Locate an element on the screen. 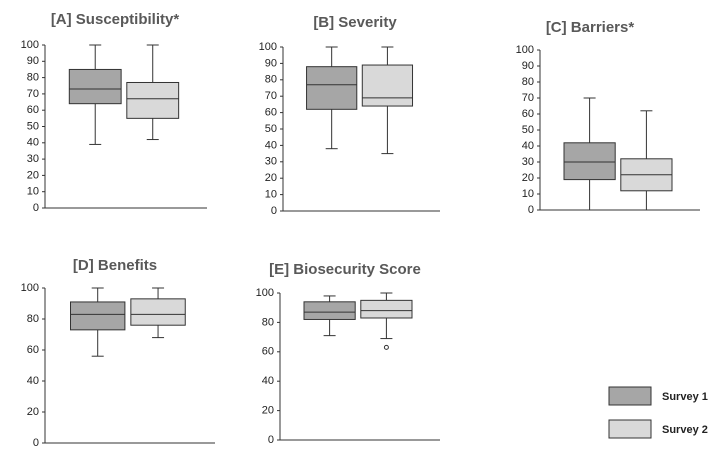 This screenshot has height=460, width=723. chart-title: [A] Susceptibility* is located at coordinates (115, 19).